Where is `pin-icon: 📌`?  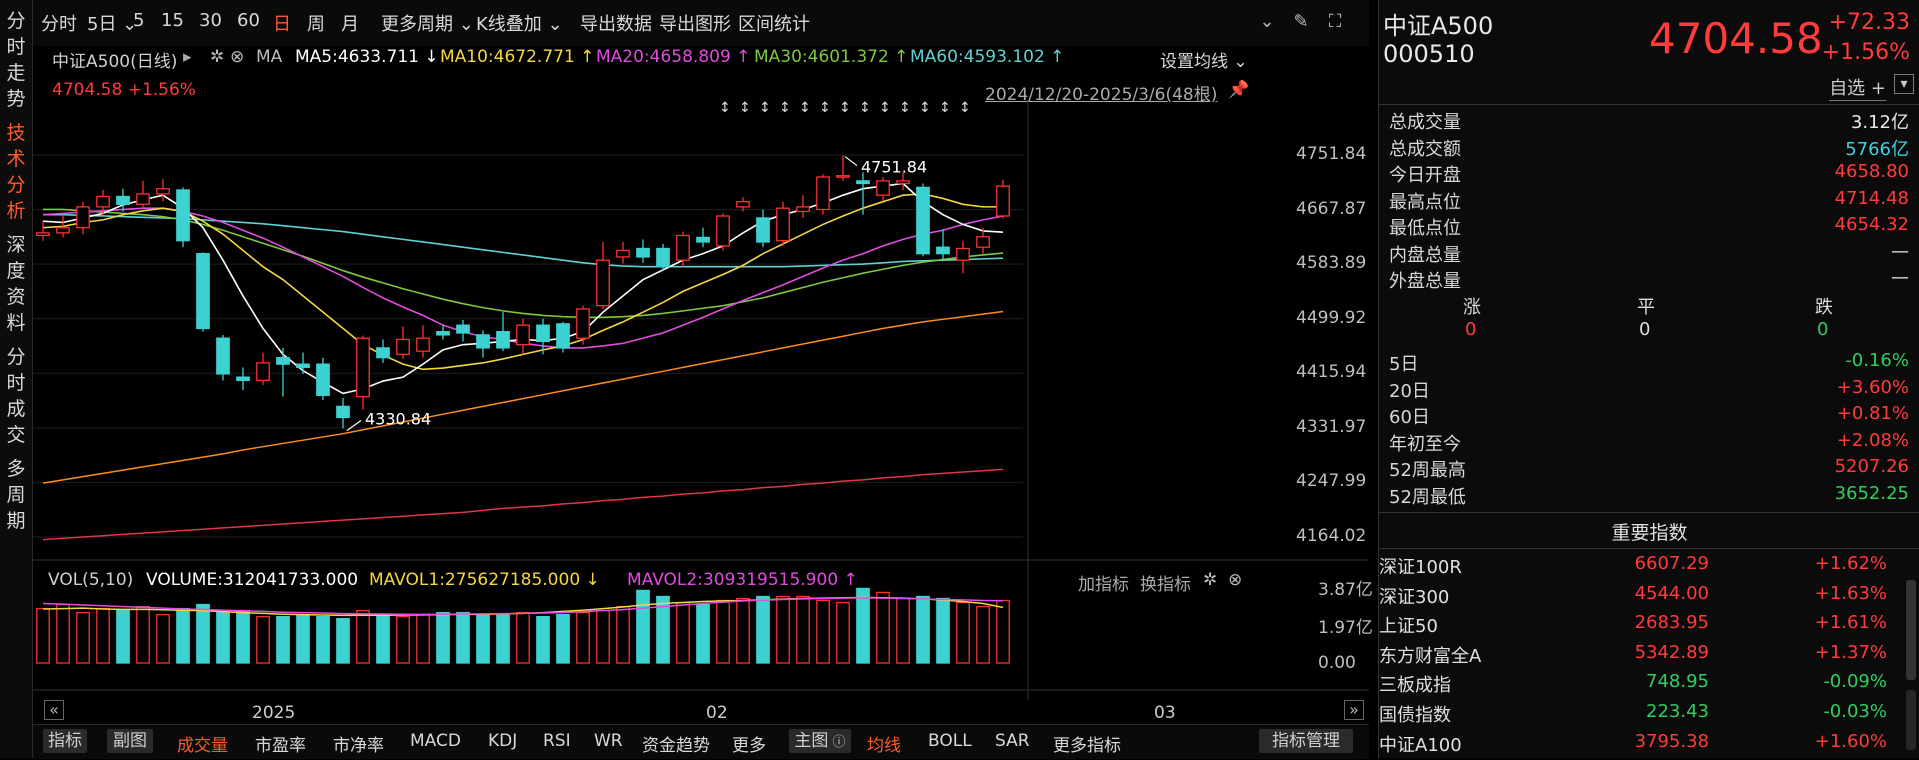
pin-icon: 📌 is located at coordinates (1239, 90).